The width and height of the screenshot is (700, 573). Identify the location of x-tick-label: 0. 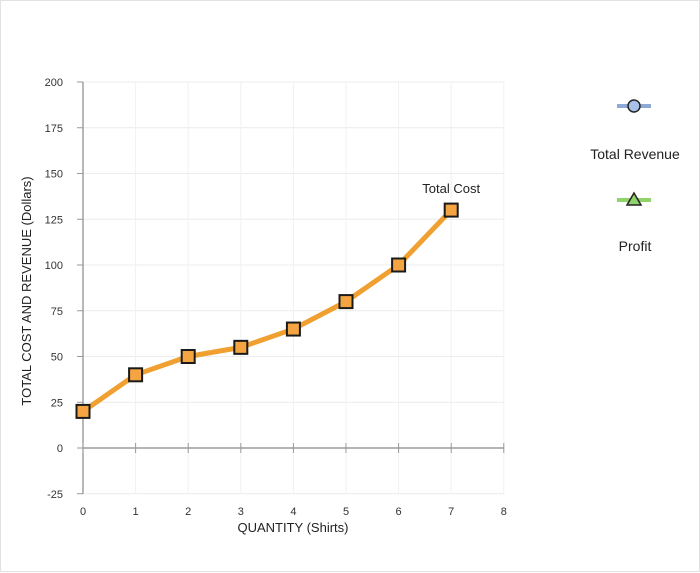
(83, 512).